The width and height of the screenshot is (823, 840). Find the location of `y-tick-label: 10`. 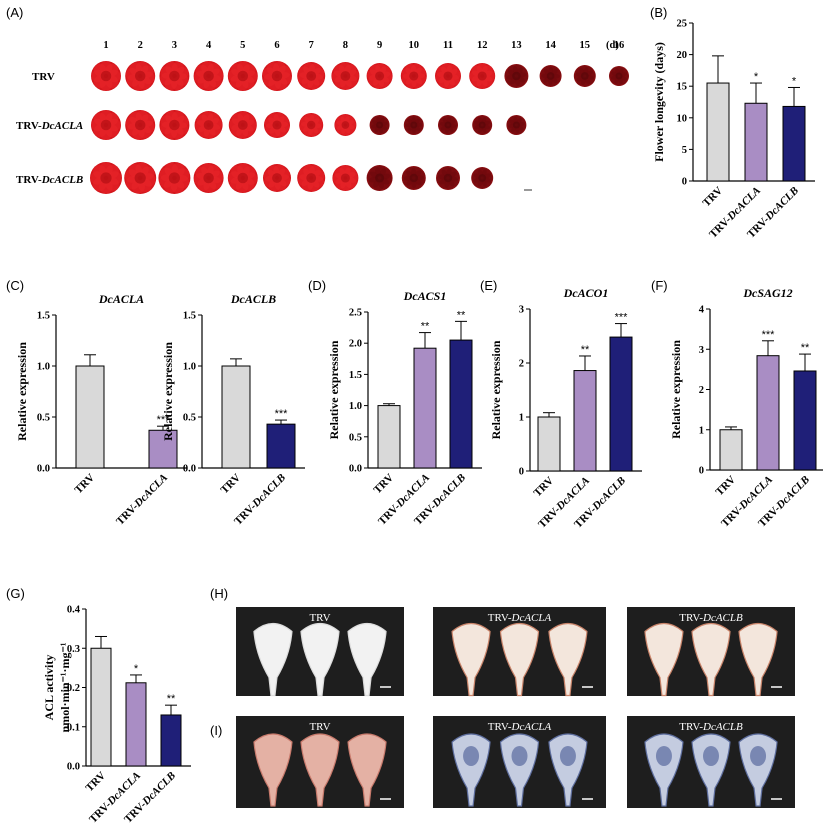

y-tick-label: 10 is located at coordinates (682, 118).